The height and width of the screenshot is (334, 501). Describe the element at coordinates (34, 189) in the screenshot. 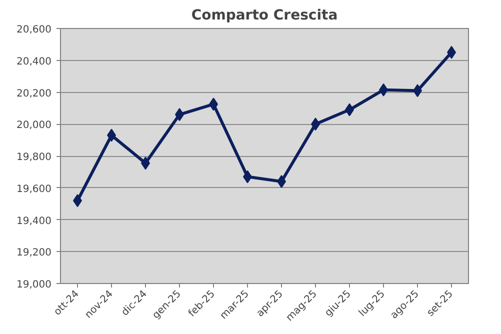

I see `y-tick-label: 19,600` at that location.